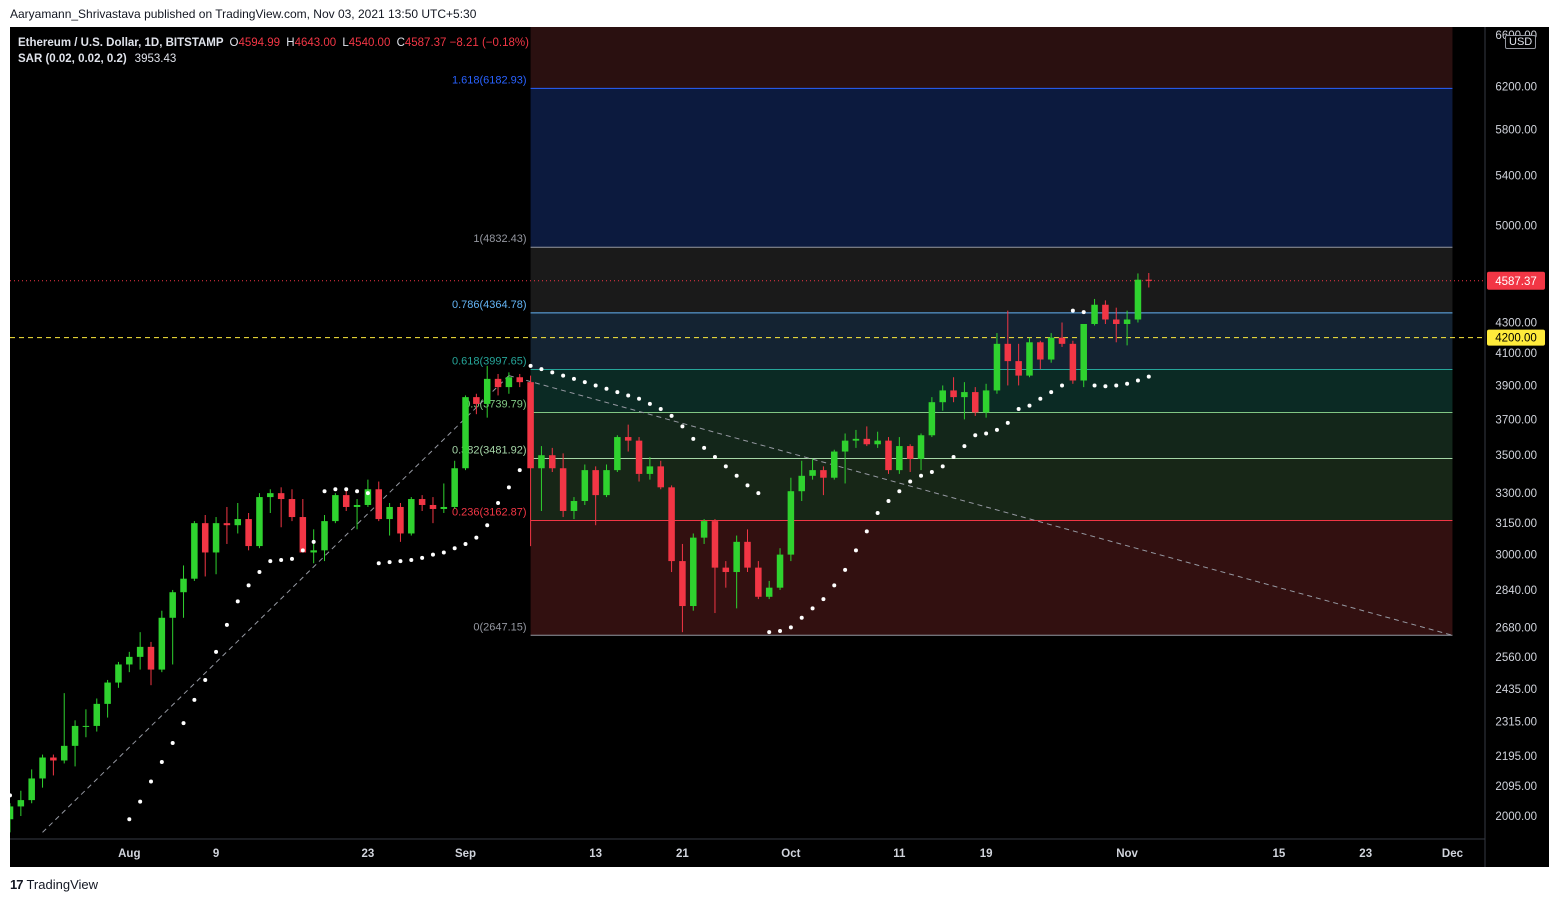  I want to click on fib-label-1: 1(4832.43), so click(499, 239).